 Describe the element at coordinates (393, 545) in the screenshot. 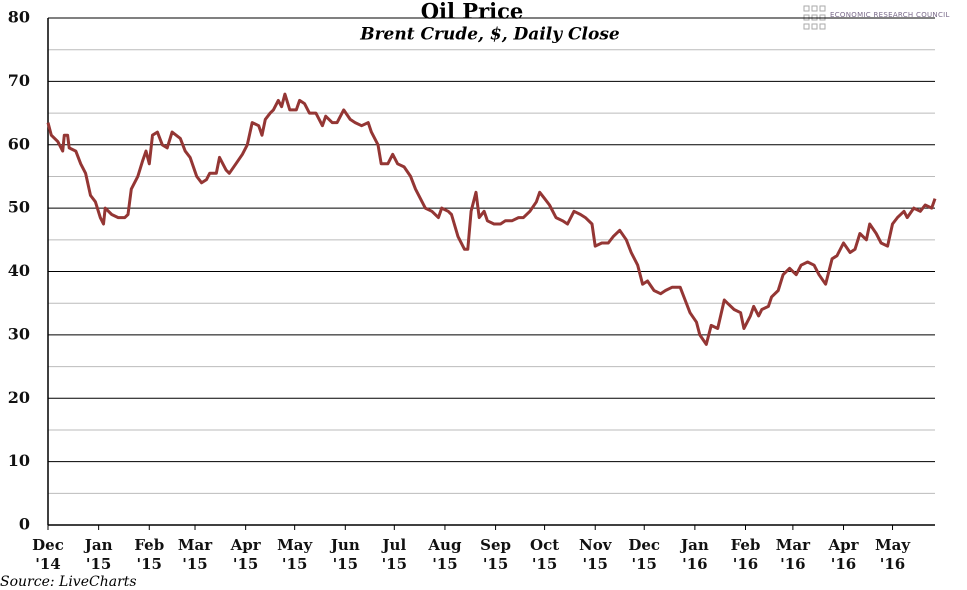

I see `x-tick-label: Jul` at that location.